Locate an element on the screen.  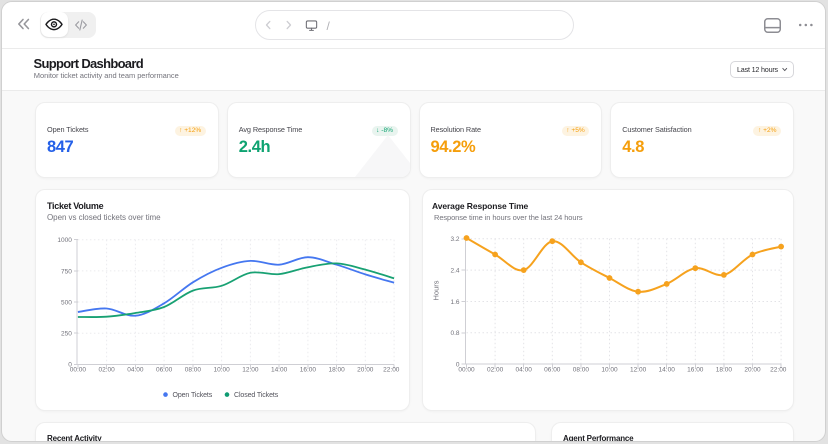
svg-text: 750 is located at coordinates (66, 271).